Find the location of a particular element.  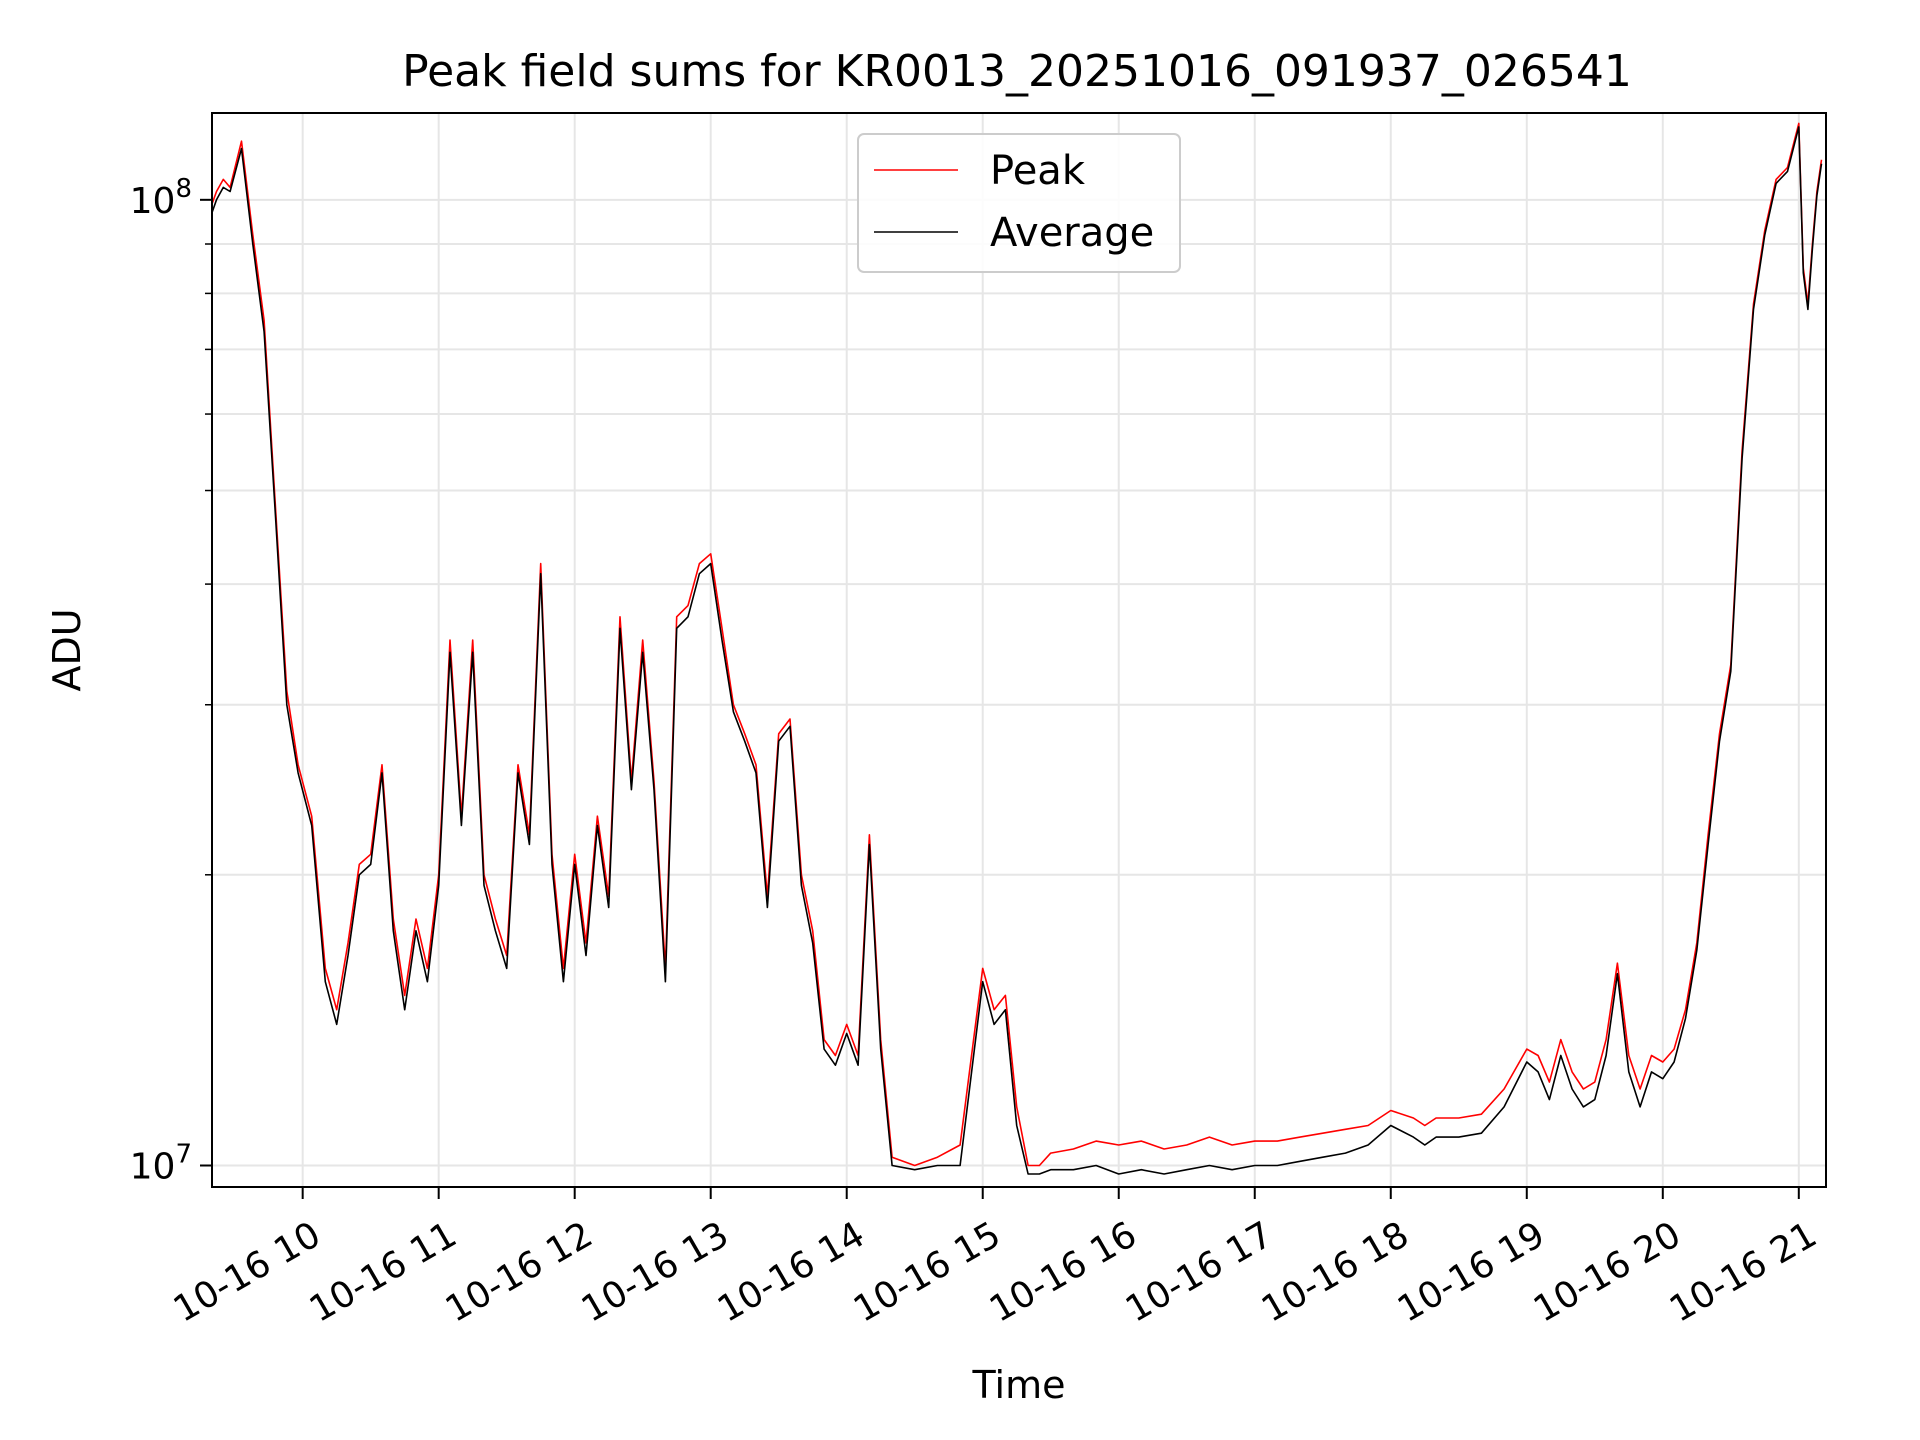

y-tick-label: 10⁷ is located at coordinates (161, 1163).